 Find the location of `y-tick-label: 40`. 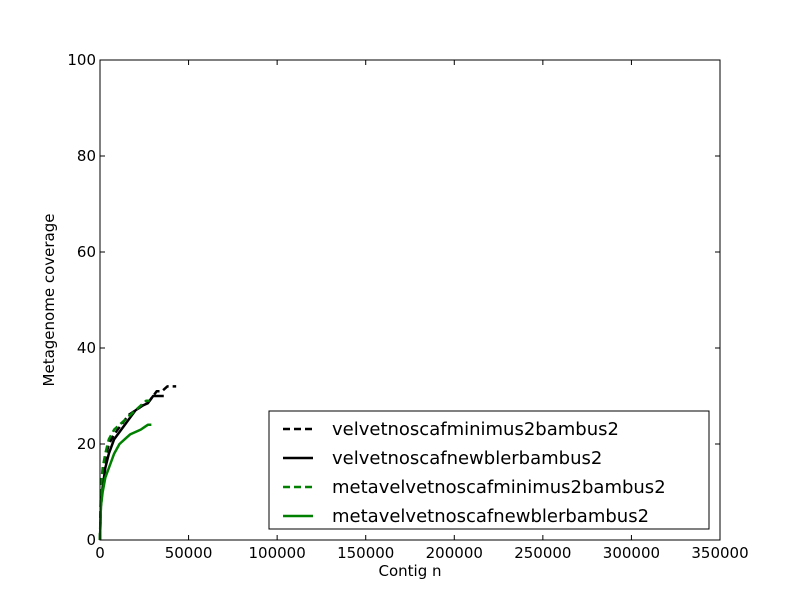

y-tick-label: 40 is located at coordinates (86, 348).